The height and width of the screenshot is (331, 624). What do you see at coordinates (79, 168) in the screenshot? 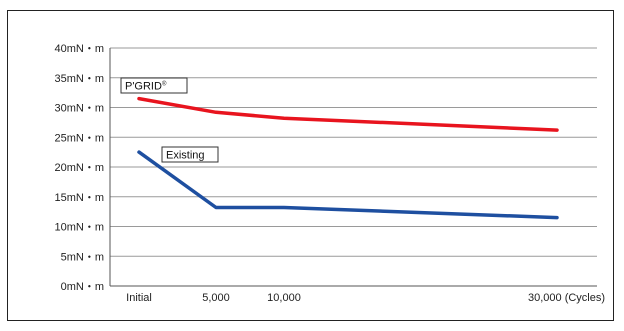
I see `y-tick-label: 20mN・m` at bounding box center [79, 168].